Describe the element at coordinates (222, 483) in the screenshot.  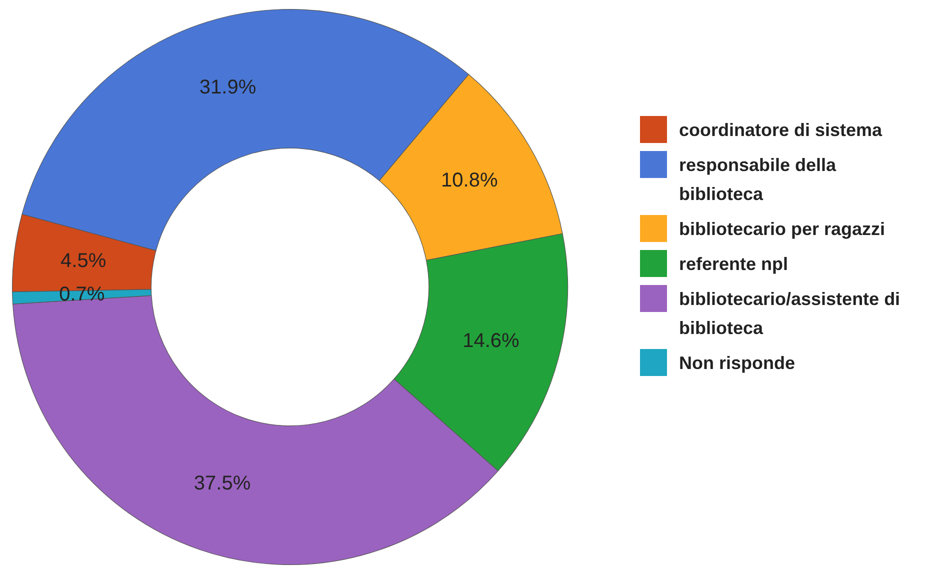
I see `data-label: 37.5%` at that location.